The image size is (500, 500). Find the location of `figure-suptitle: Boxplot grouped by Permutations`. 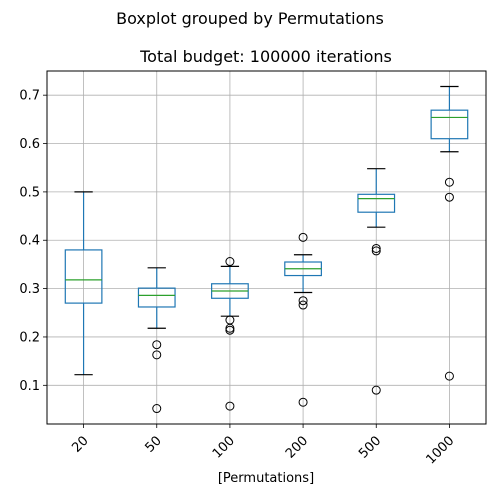

figure-suptitle: Boxplot grouped by Permutations is located at coordinates (250, 18).